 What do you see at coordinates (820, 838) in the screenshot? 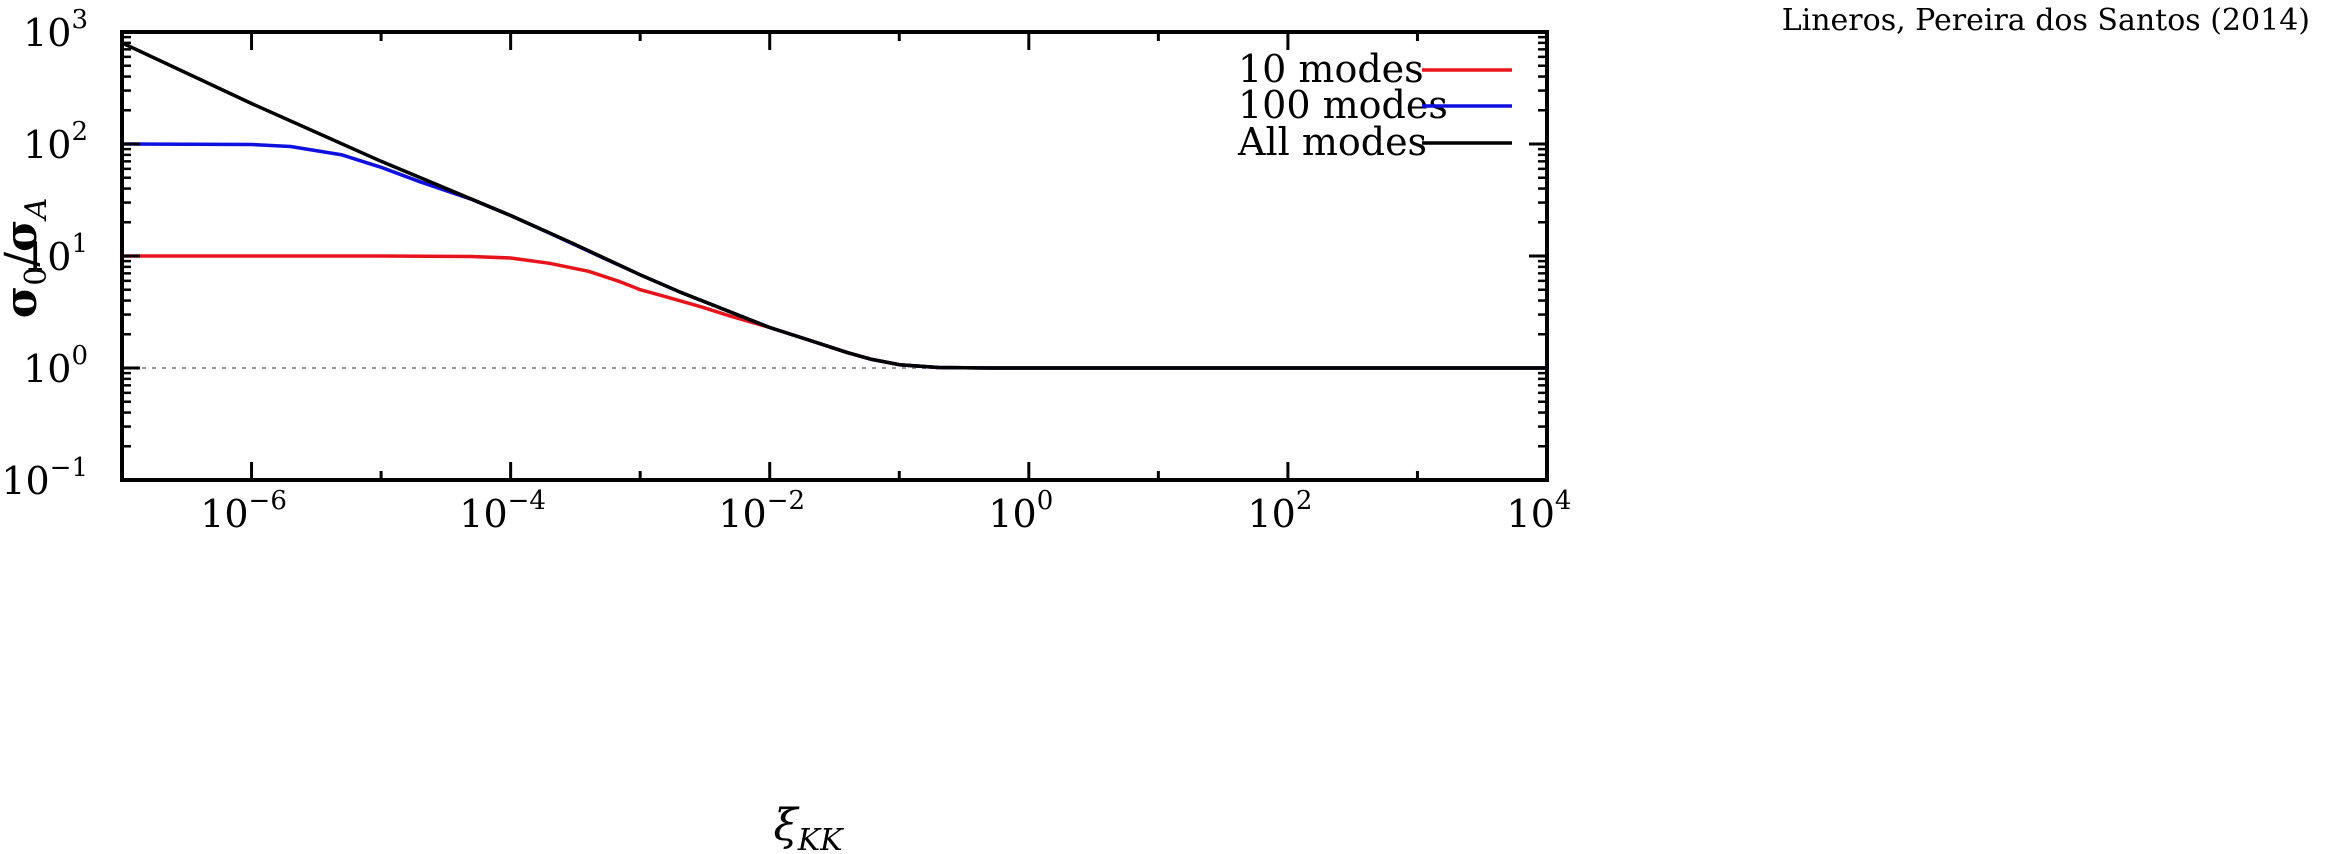
I see `x-axis-sub: KK` at bounding box center [820, 838].